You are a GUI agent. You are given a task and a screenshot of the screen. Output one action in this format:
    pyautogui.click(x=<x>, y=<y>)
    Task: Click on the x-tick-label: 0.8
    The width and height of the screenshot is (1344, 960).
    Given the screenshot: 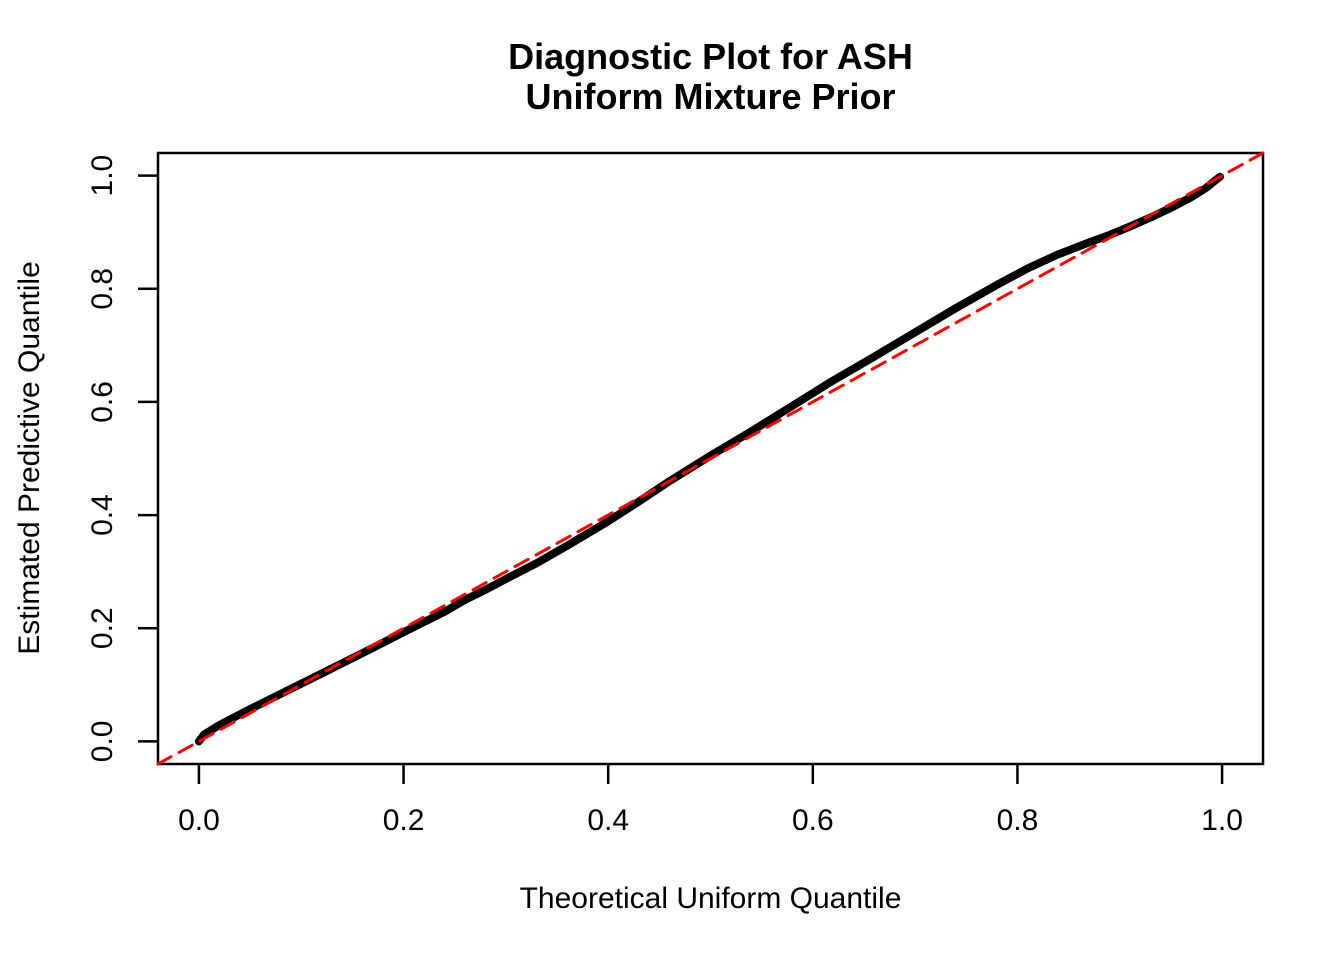 What is the action you would take?
    pyautogui.click(x=1018, y=820)
    